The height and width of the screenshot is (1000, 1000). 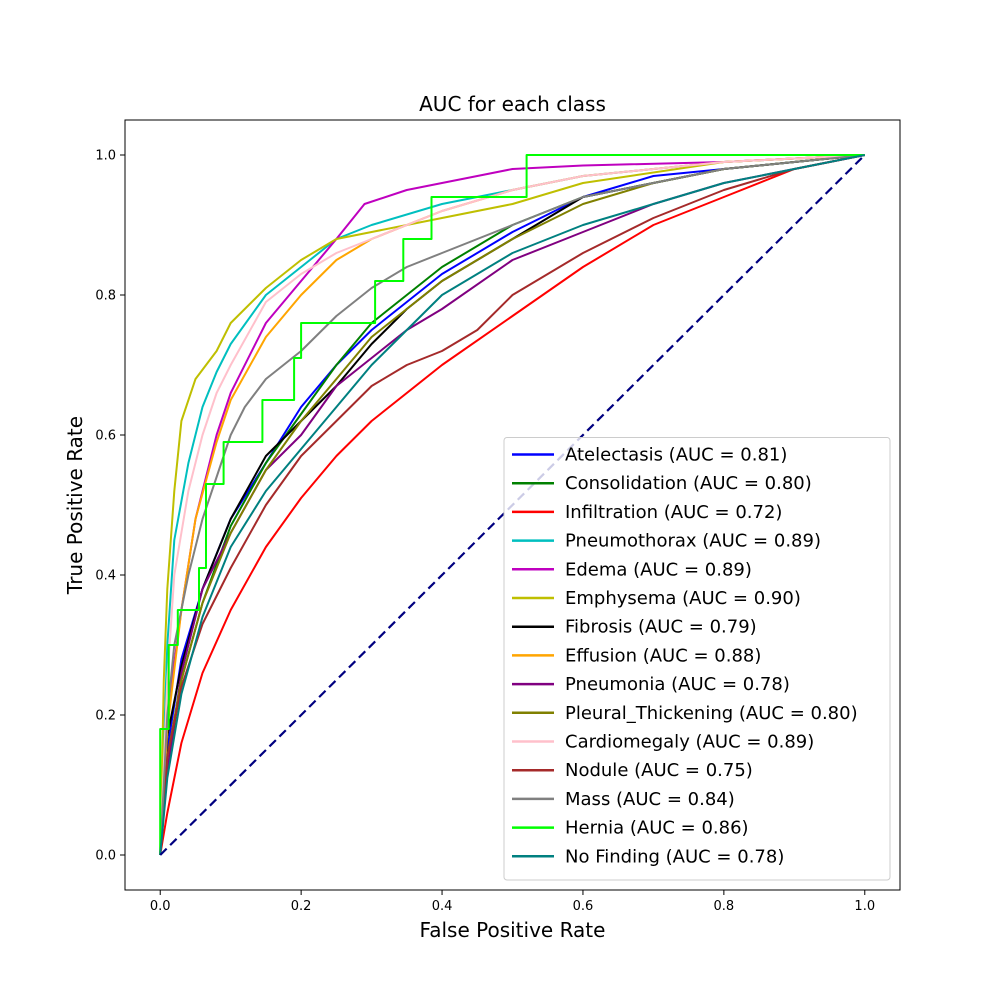 What do you see at coordinates (512, 104) in the screenshot?
I see `chart-title: AUC for each class` at bounding box center [512, 104].